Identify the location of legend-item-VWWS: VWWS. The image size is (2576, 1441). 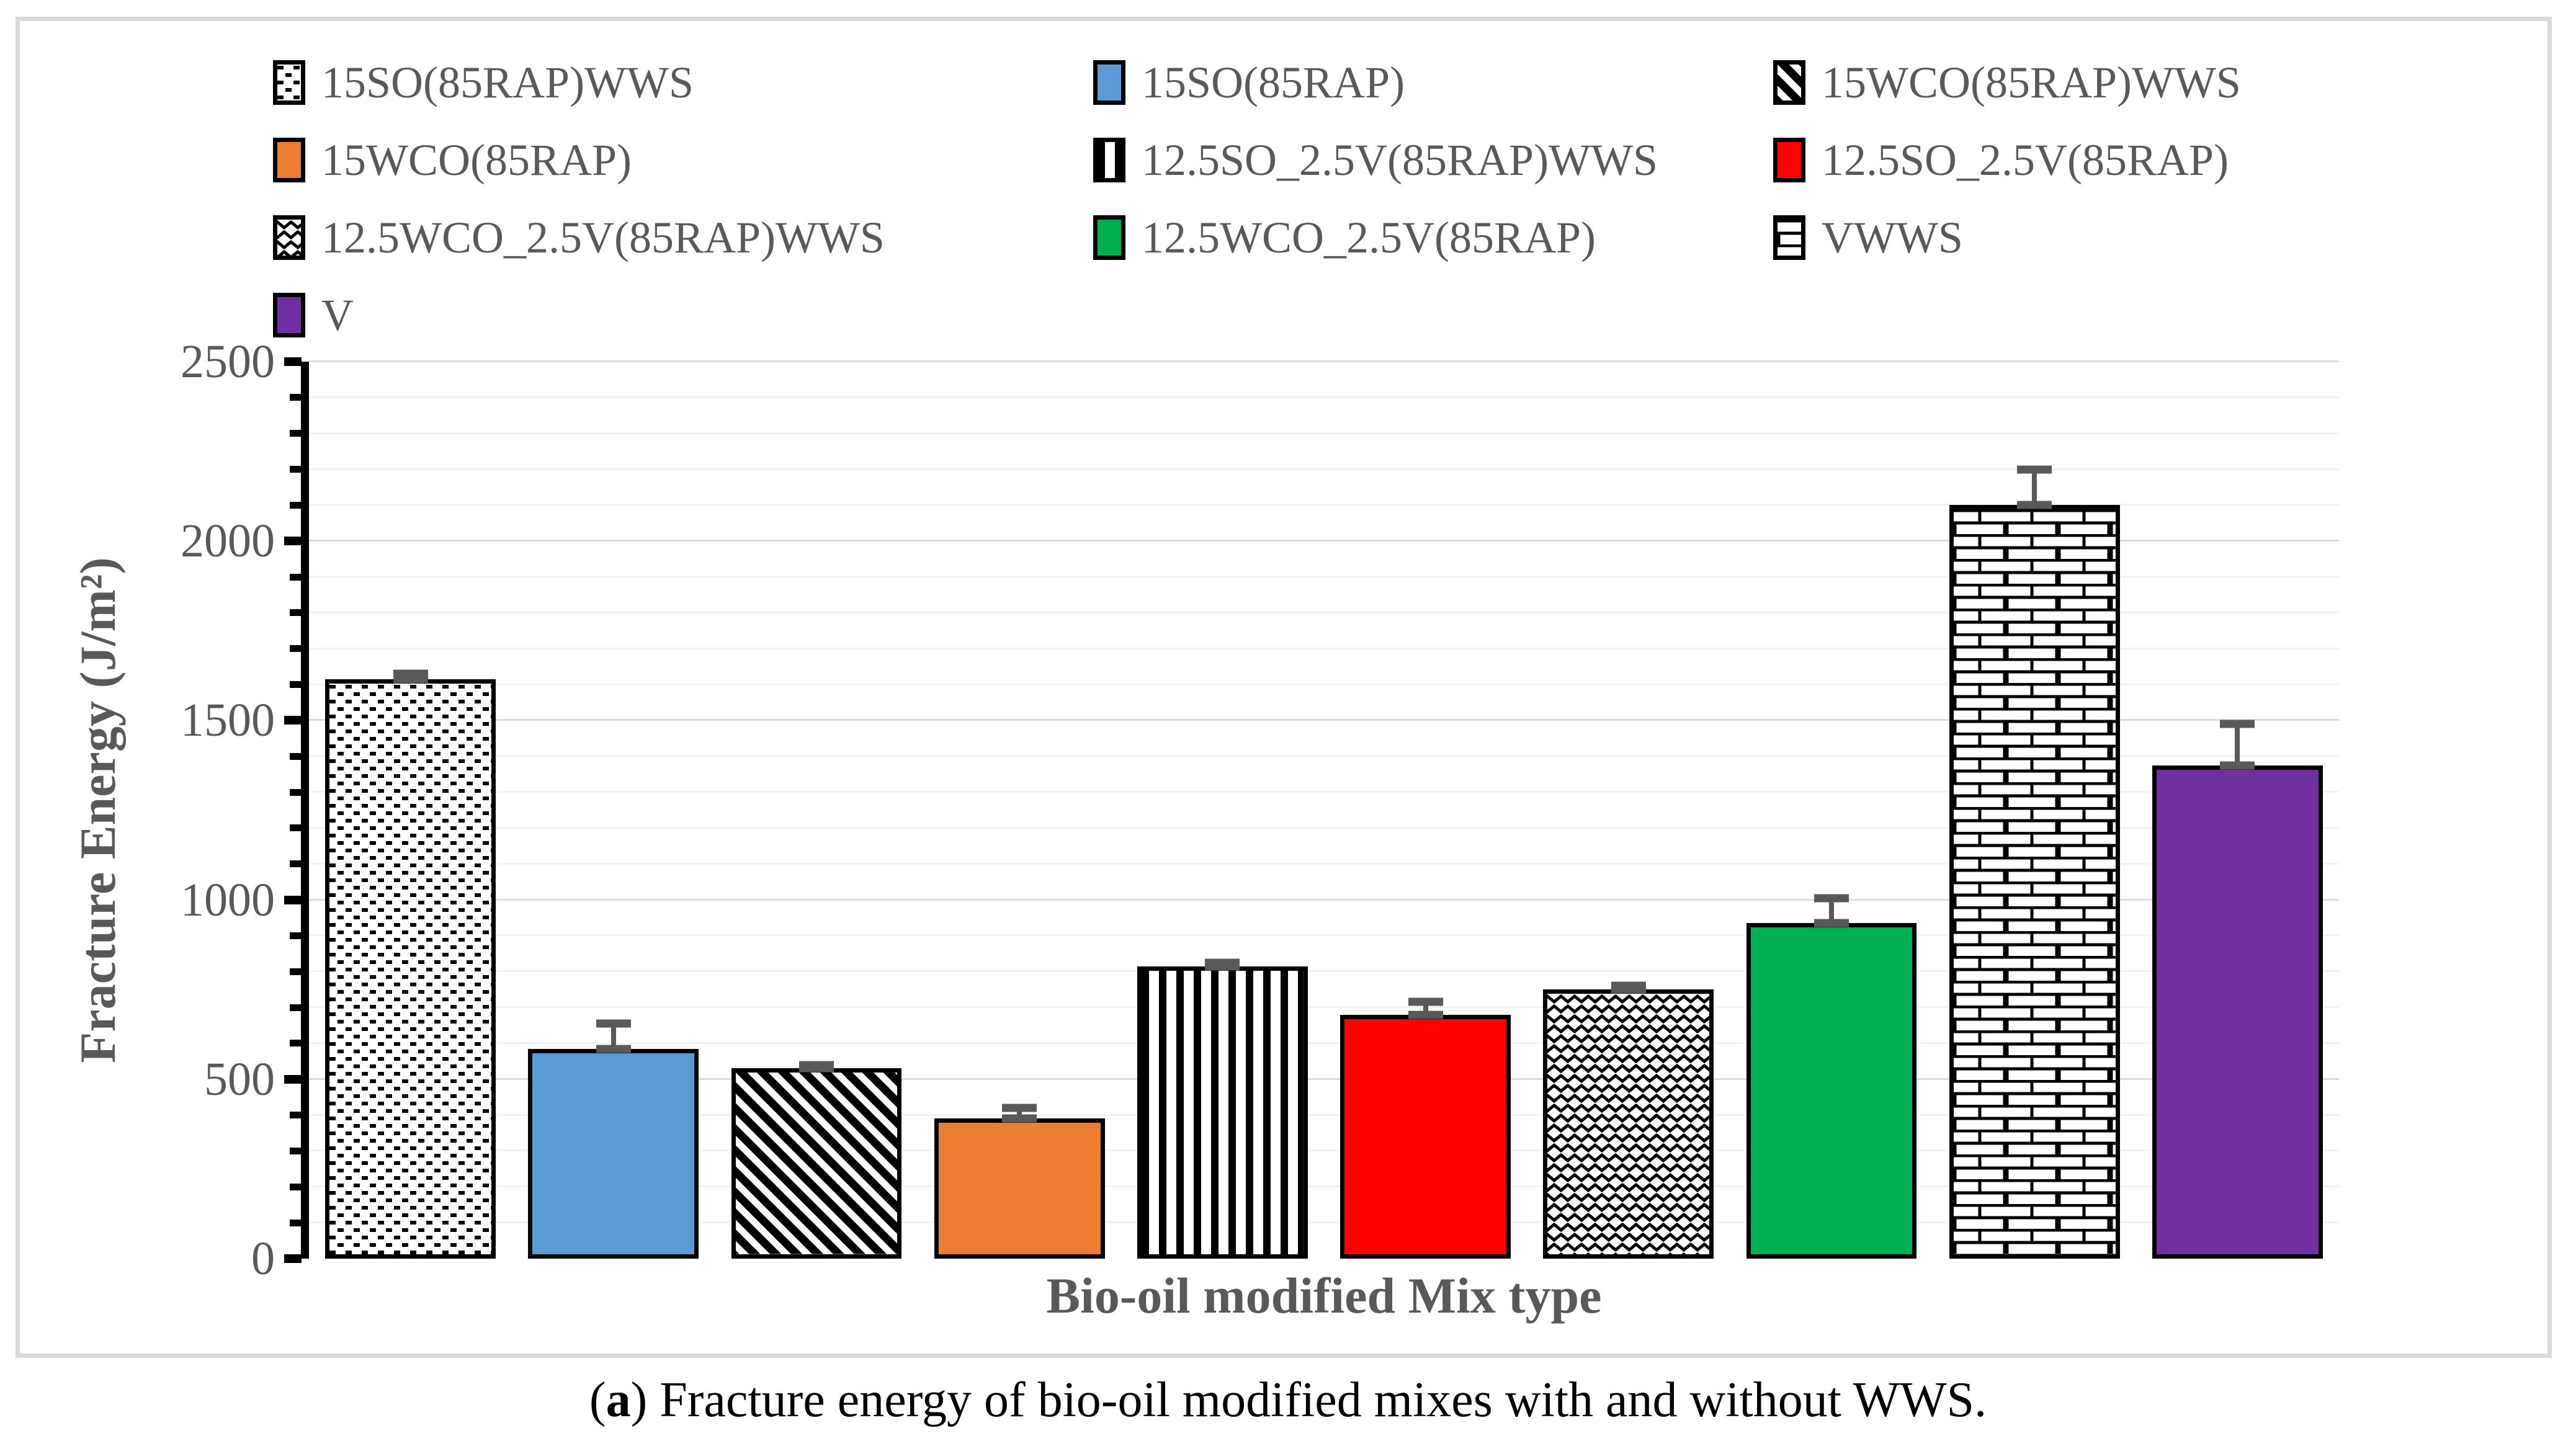
(2083, 237).